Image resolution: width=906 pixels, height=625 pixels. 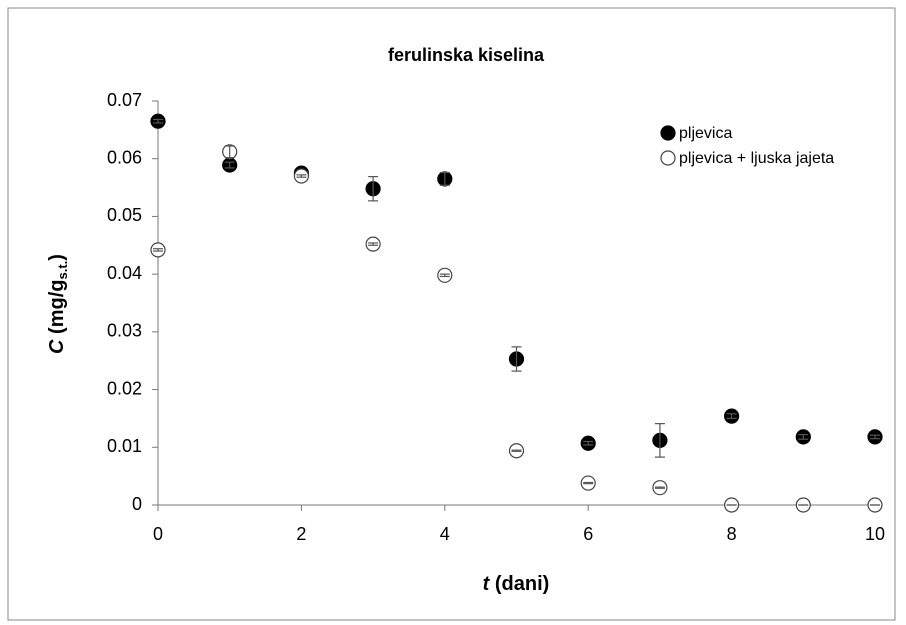 I want to click on y-label-symbol: C, so click(x=57, y=346).